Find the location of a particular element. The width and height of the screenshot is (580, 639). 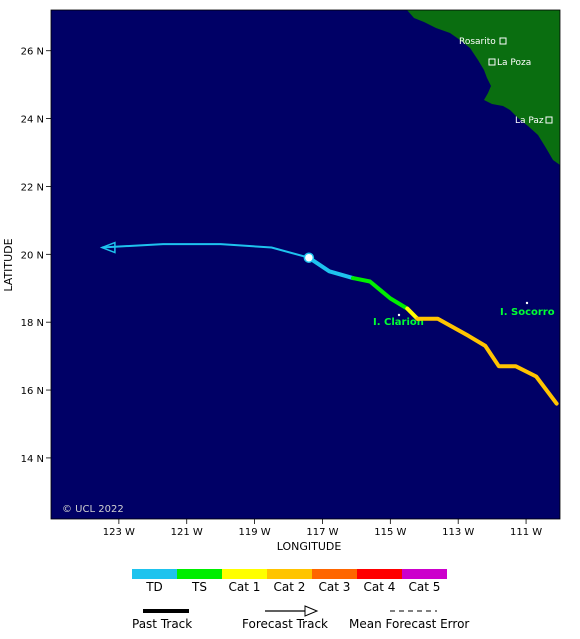

copyright-label: © UCL 2022 is located at coordinates (93, 509).